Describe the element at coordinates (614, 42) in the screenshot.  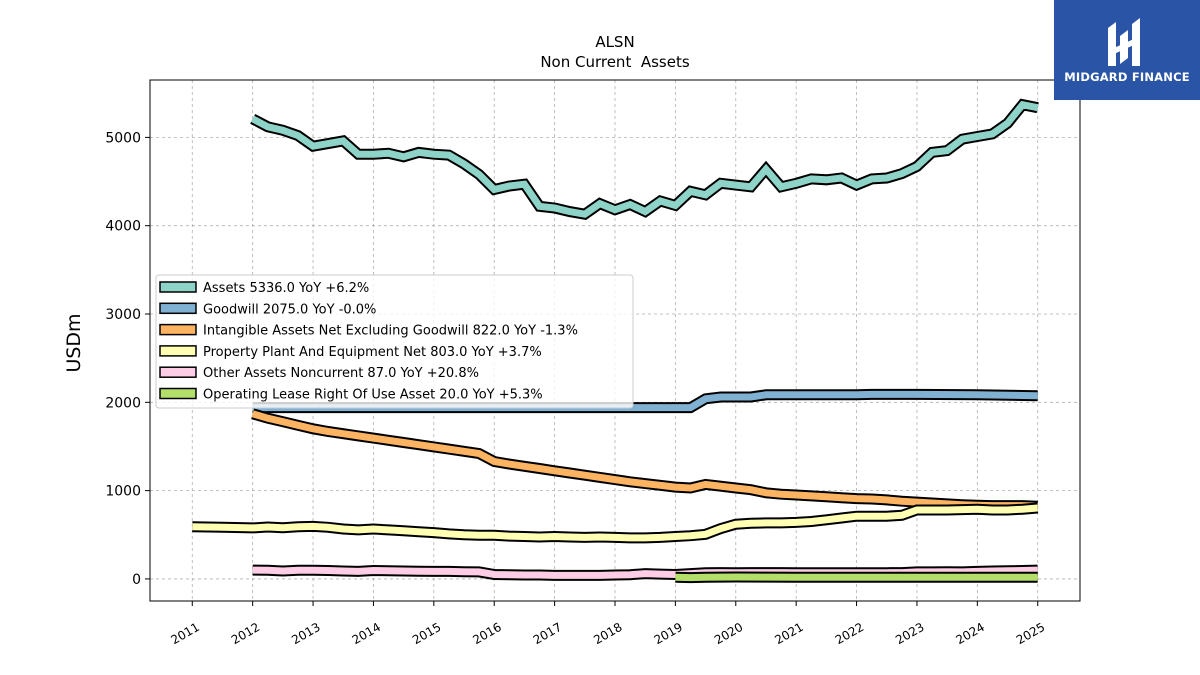
I see `chart-title: ALSN` at that location.